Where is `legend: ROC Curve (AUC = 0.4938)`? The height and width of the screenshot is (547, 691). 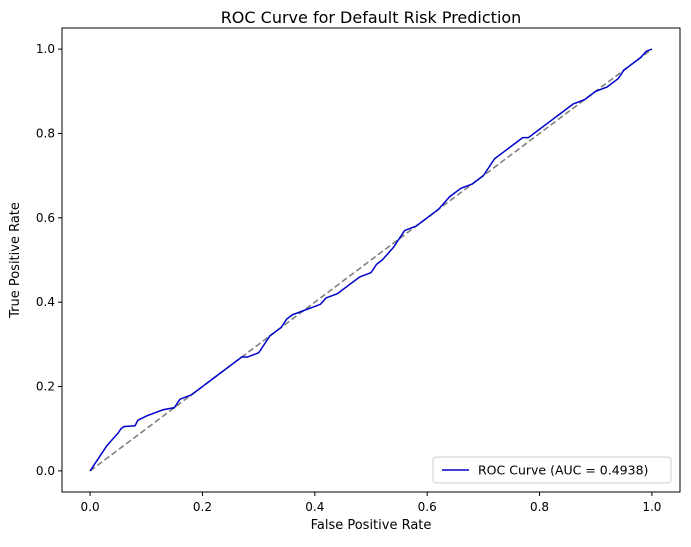
legend: ROC Curve (AUC = 0.4938) is located at coordinates (552, 470).